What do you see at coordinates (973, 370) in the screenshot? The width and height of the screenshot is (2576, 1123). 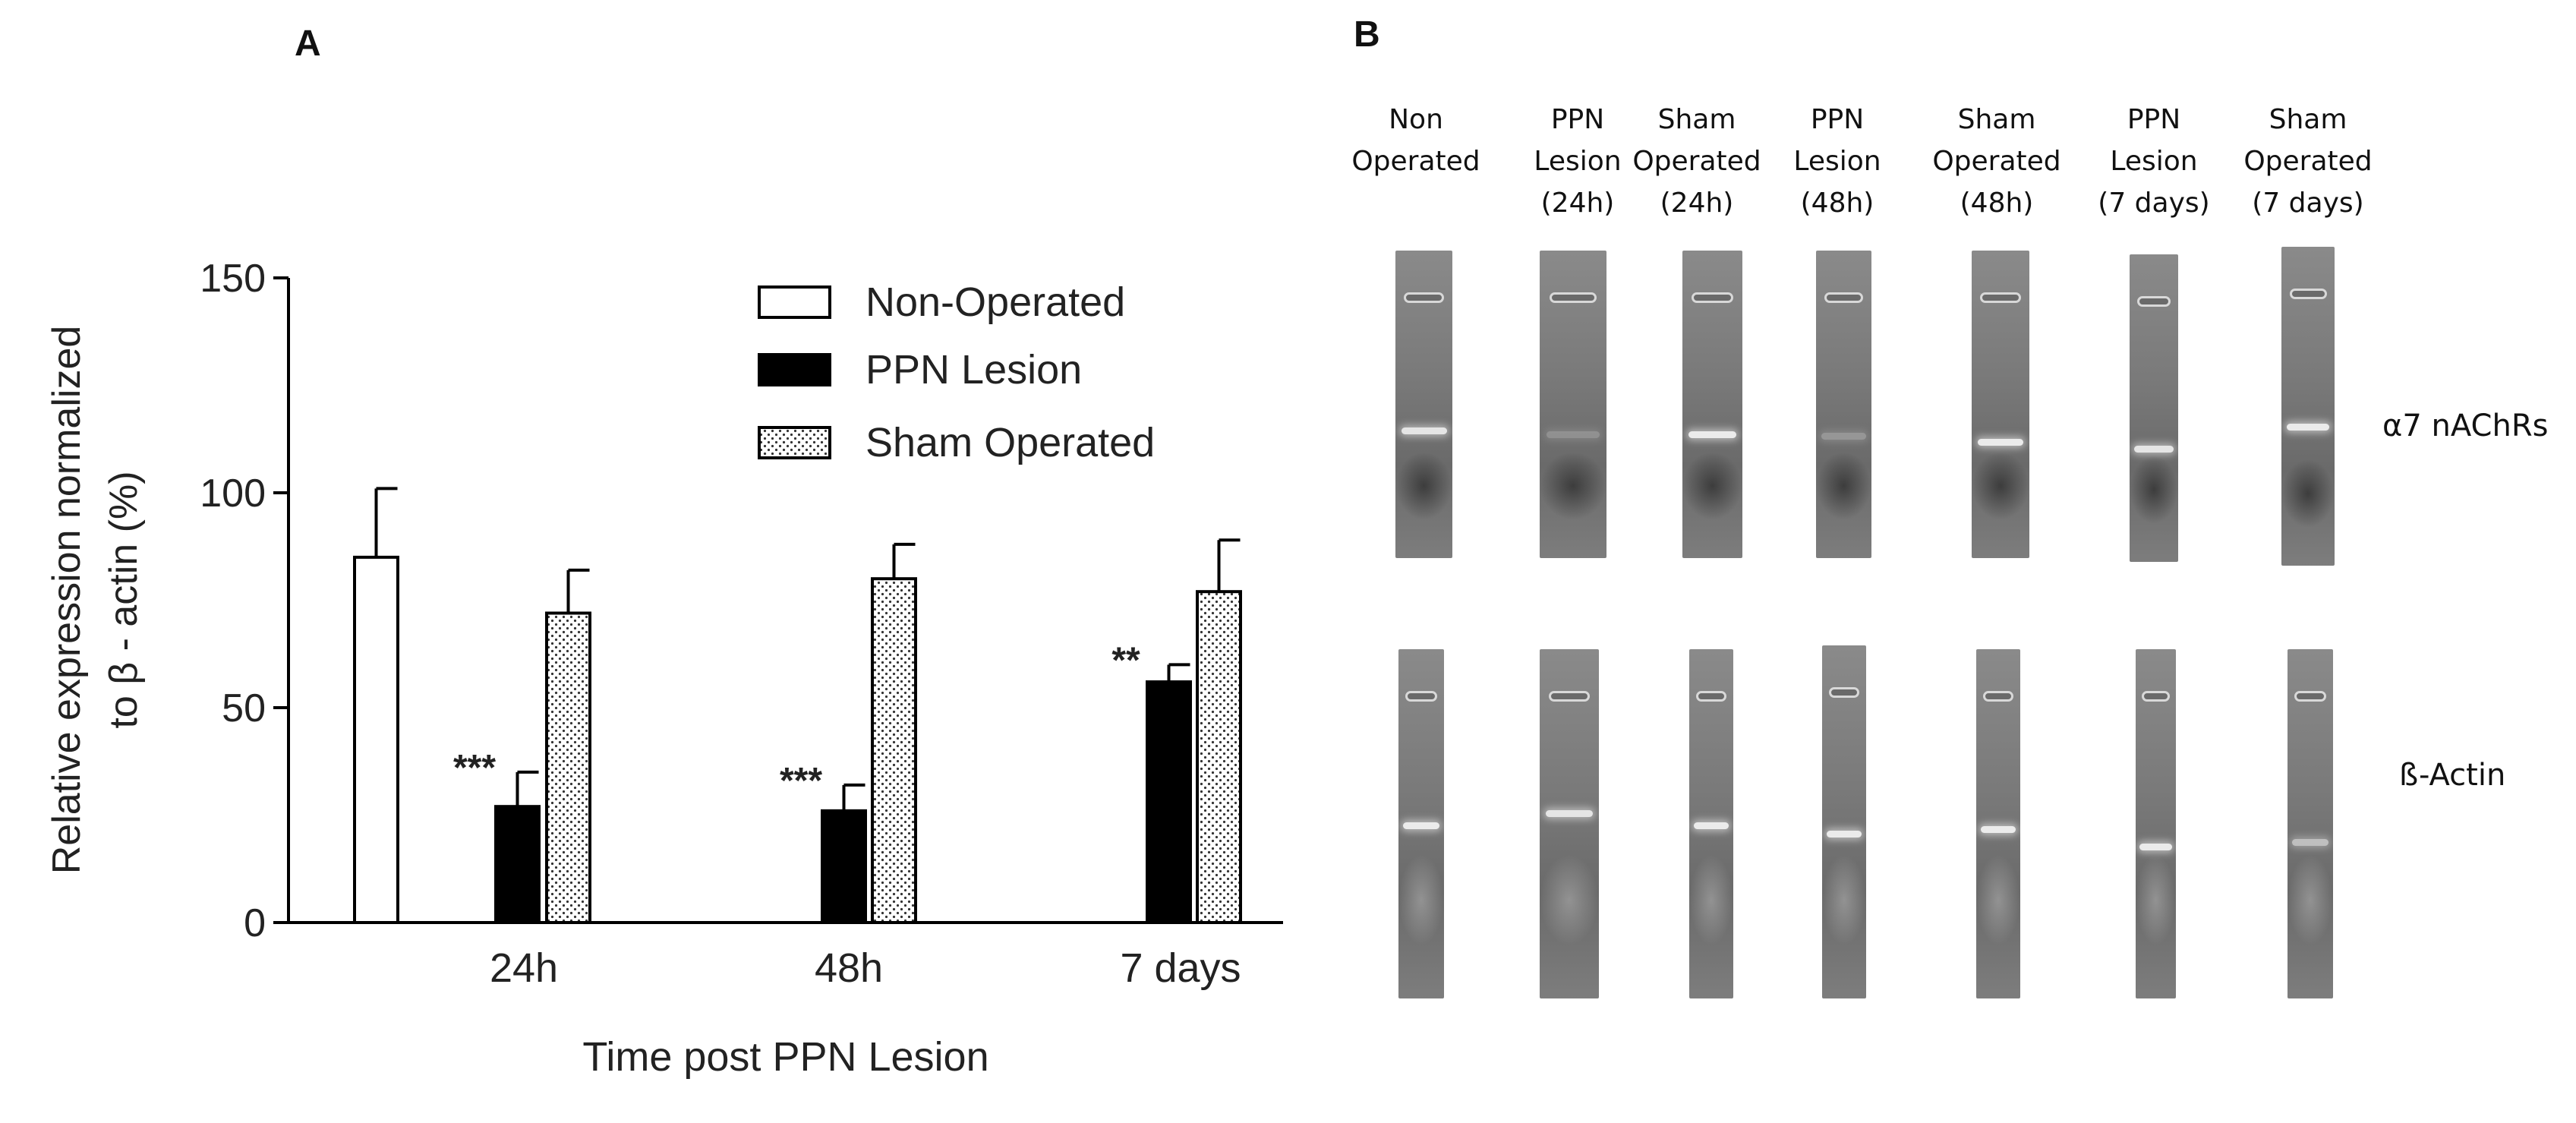 I see `legend-label: PPN Lesion` at bounding box center [973, 370].